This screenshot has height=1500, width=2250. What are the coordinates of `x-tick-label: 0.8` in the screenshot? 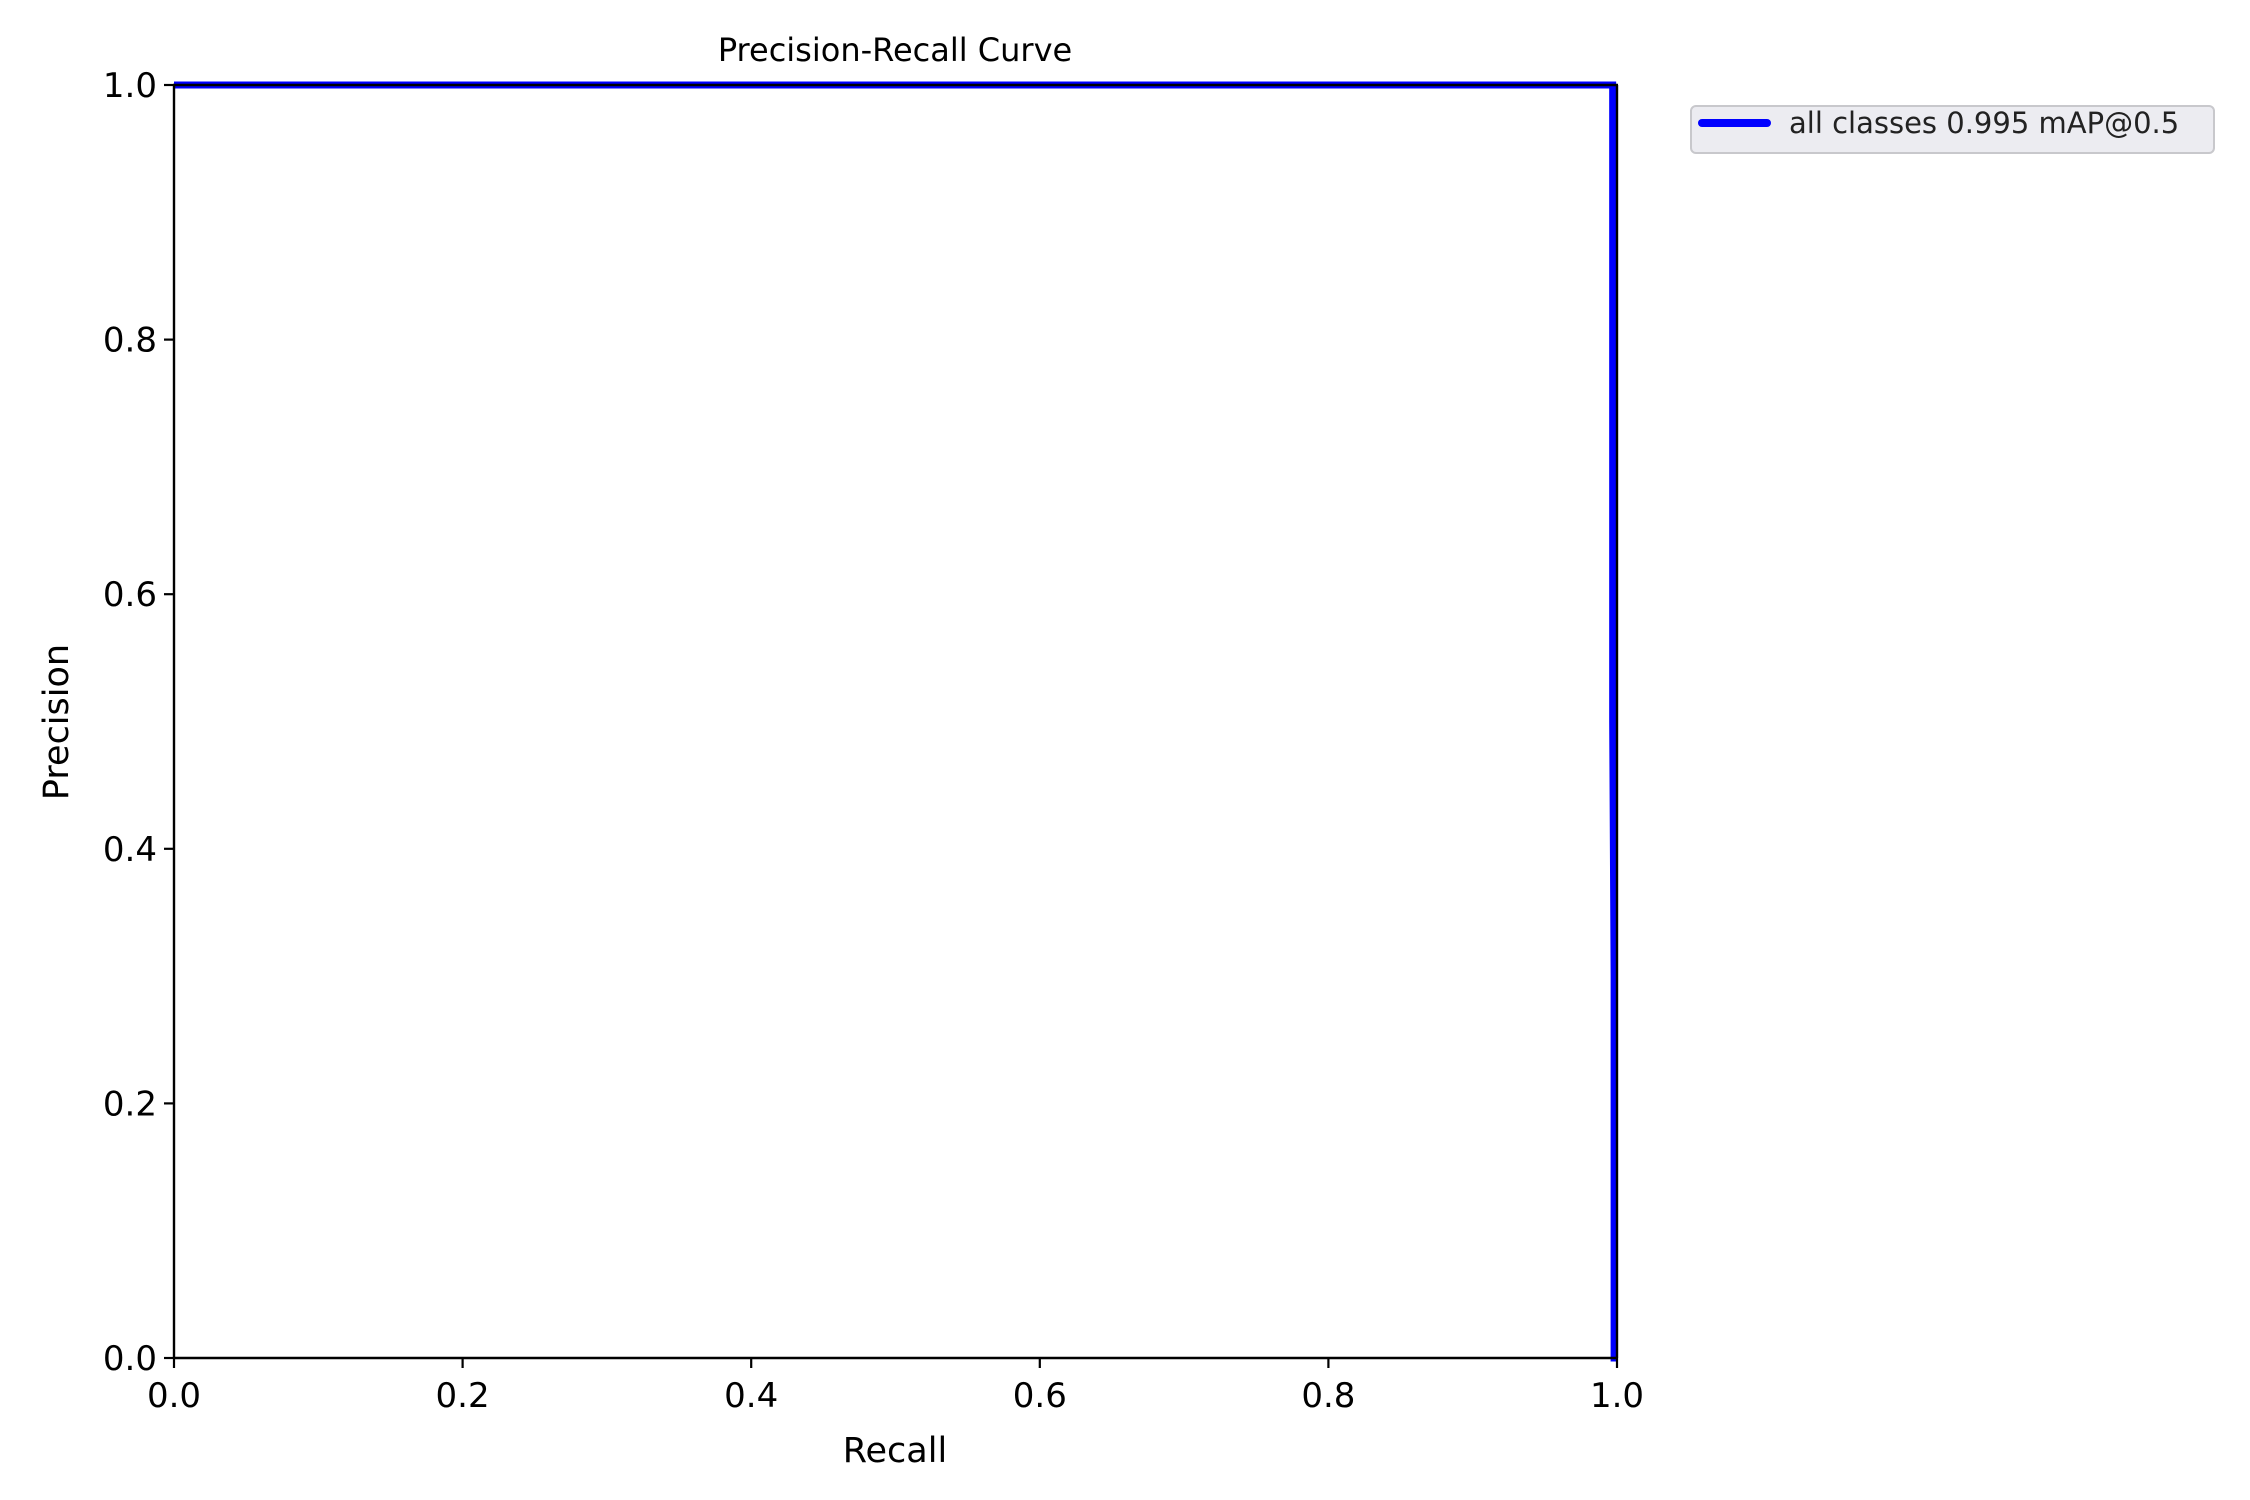 It's located at (1328, 1396).